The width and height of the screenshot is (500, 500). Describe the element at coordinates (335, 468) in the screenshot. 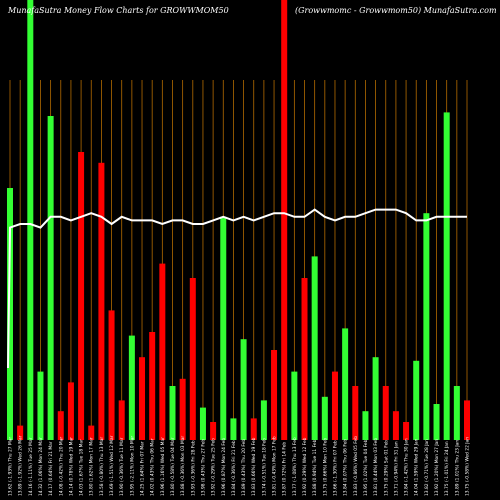

I see `x-tick-label: 13.66 (-1.30%) Fri 07 Feb` at that location.